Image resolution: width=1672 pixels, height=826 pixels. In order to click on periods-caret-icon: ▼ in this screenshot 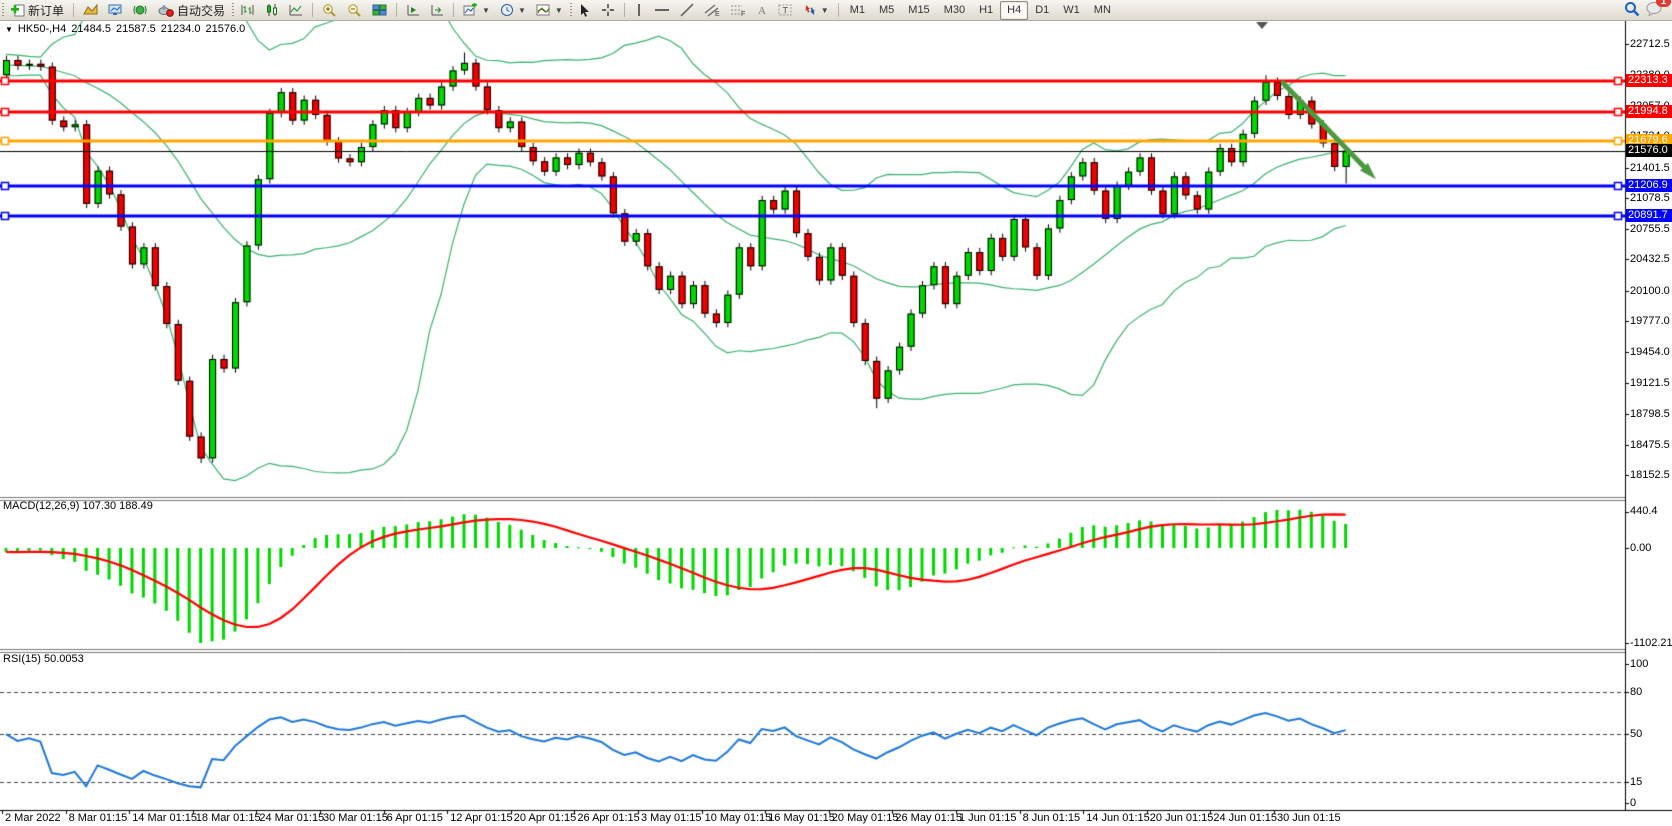, I will do `click(521, 10)`.